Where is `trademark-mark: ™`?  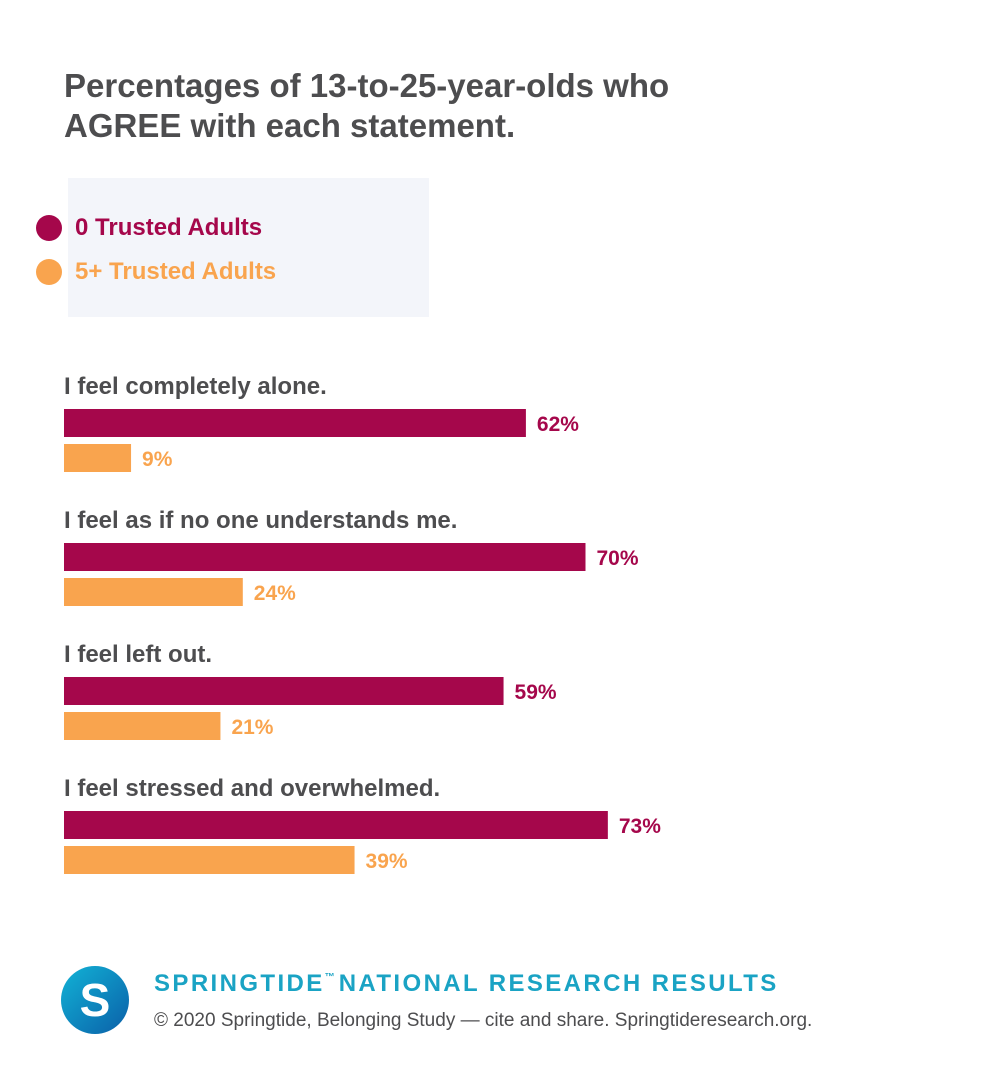
trademark-mark: ™ is located at coordinates (329, 977).